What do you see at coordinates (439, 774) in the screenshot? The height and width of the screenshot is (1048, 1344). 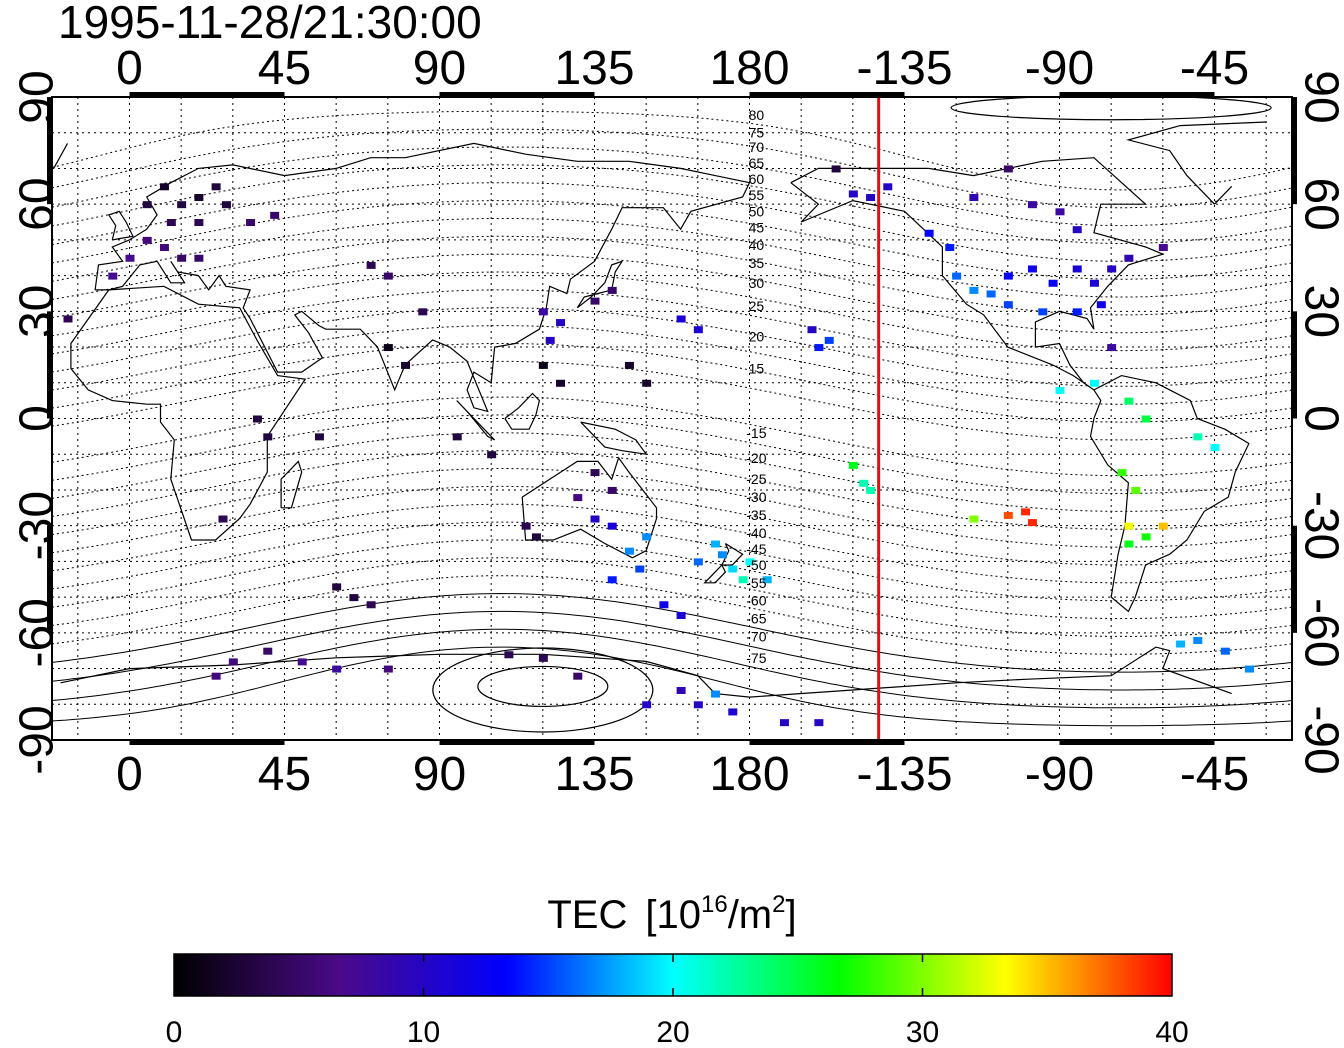 I see `x-tick-bottom: 90` at bounding box center [439, 774].